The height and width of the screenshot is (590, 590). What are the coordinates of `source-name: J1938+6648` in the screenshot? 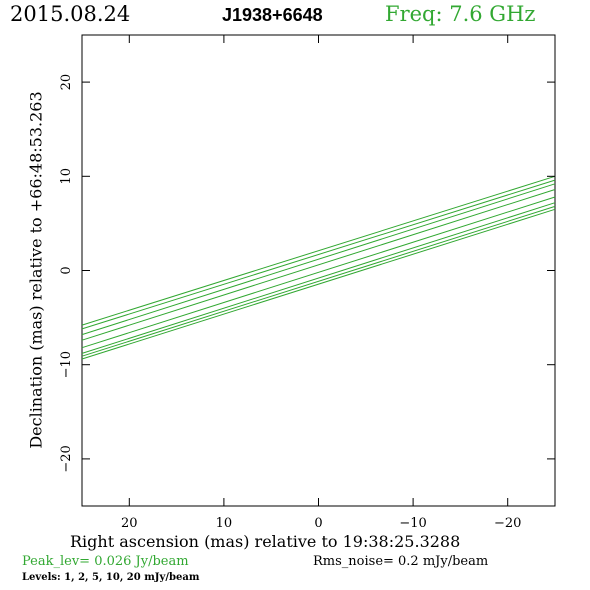 It's located at (272, 15).